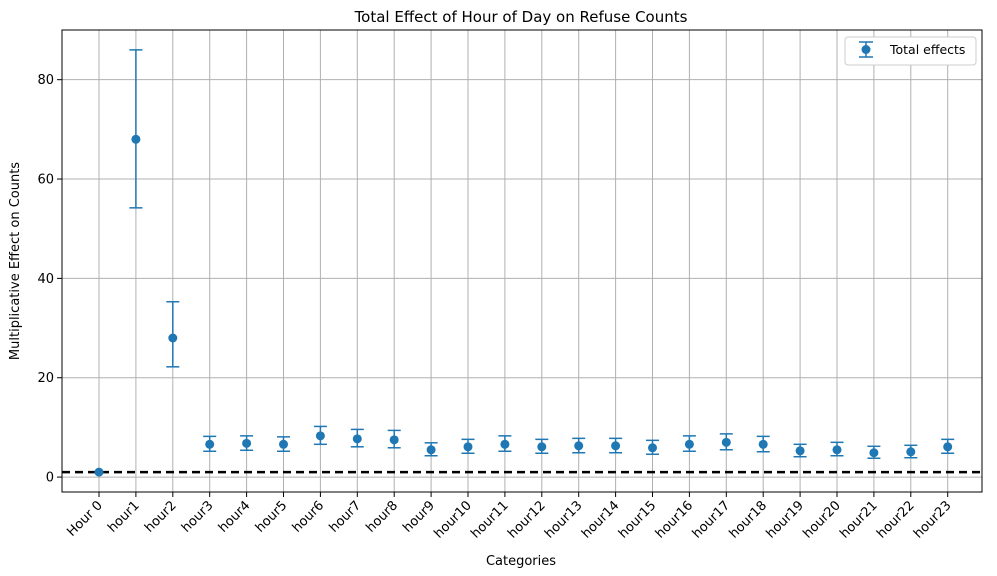 This screenshot has height=576, width=997. I want to click on data-point-hour21, so click(874, 452).